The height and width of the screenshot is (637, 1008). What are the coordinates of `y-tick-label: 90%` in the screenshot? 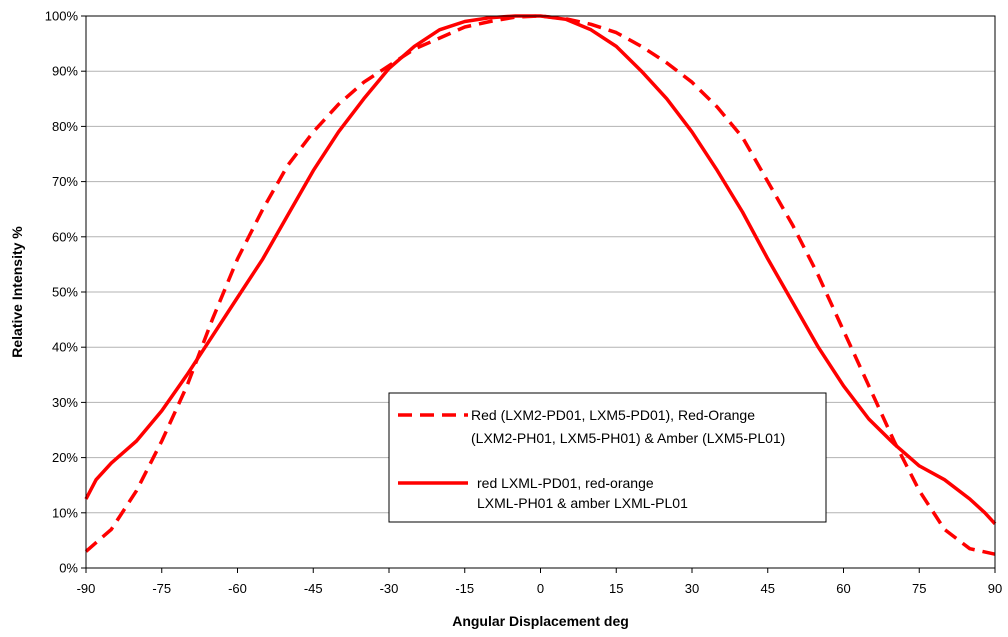 It's located at (65, 71).